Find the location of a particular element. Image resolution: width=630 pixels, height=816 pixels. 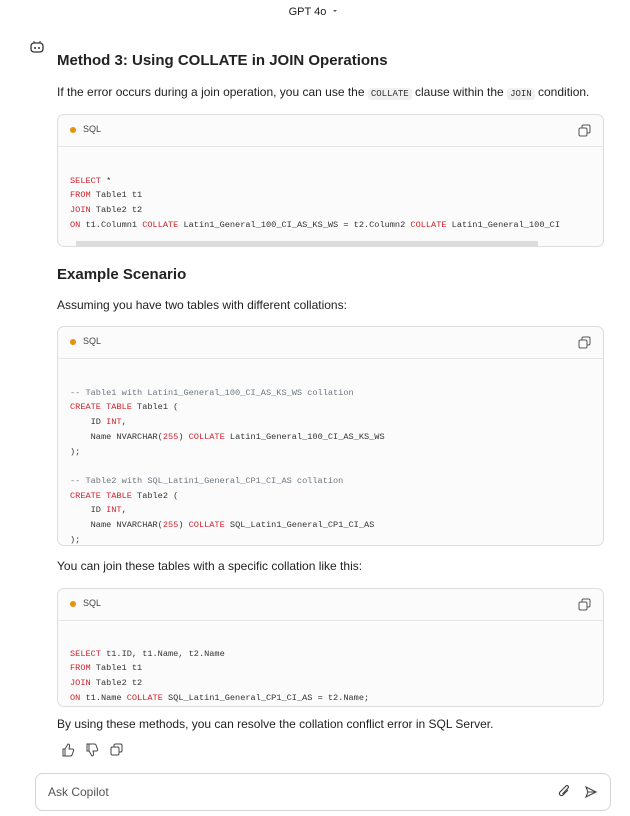

text: clause within the is located at coordinates (459, 92).